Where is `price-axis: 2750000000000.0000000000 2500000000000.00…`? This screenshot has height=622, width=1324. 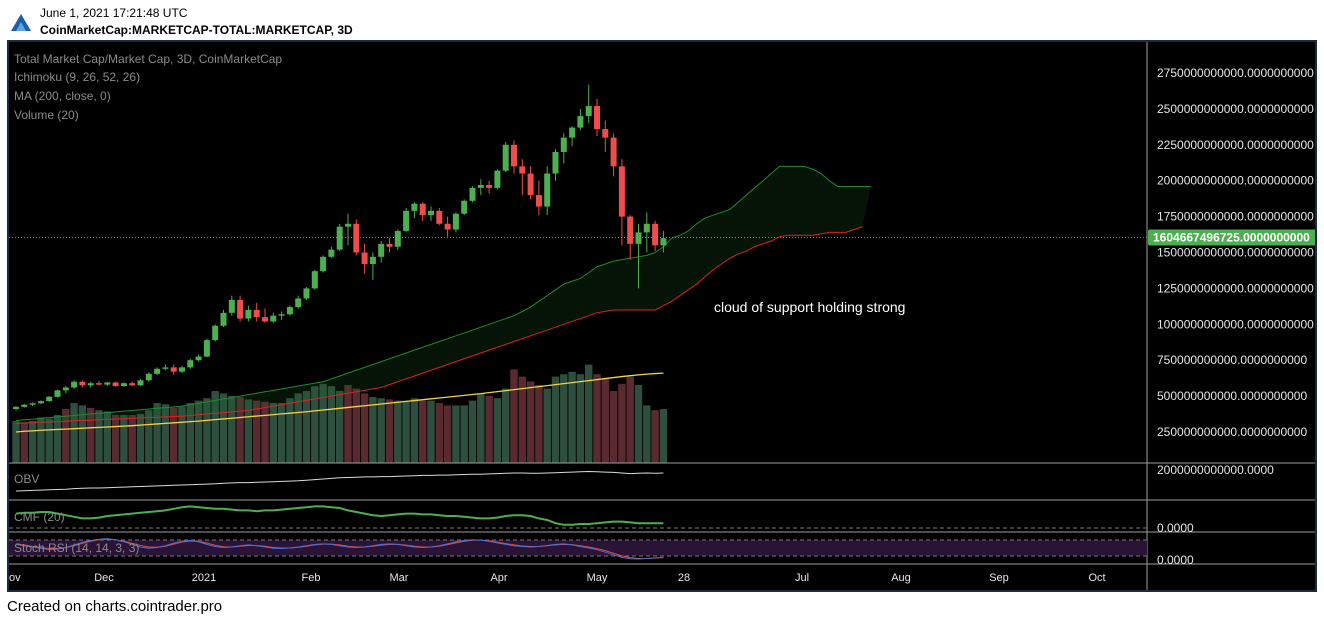
price-axis: 2750000000000.0000000000 2500000000000.00… is located at coordinates (1235, 252).